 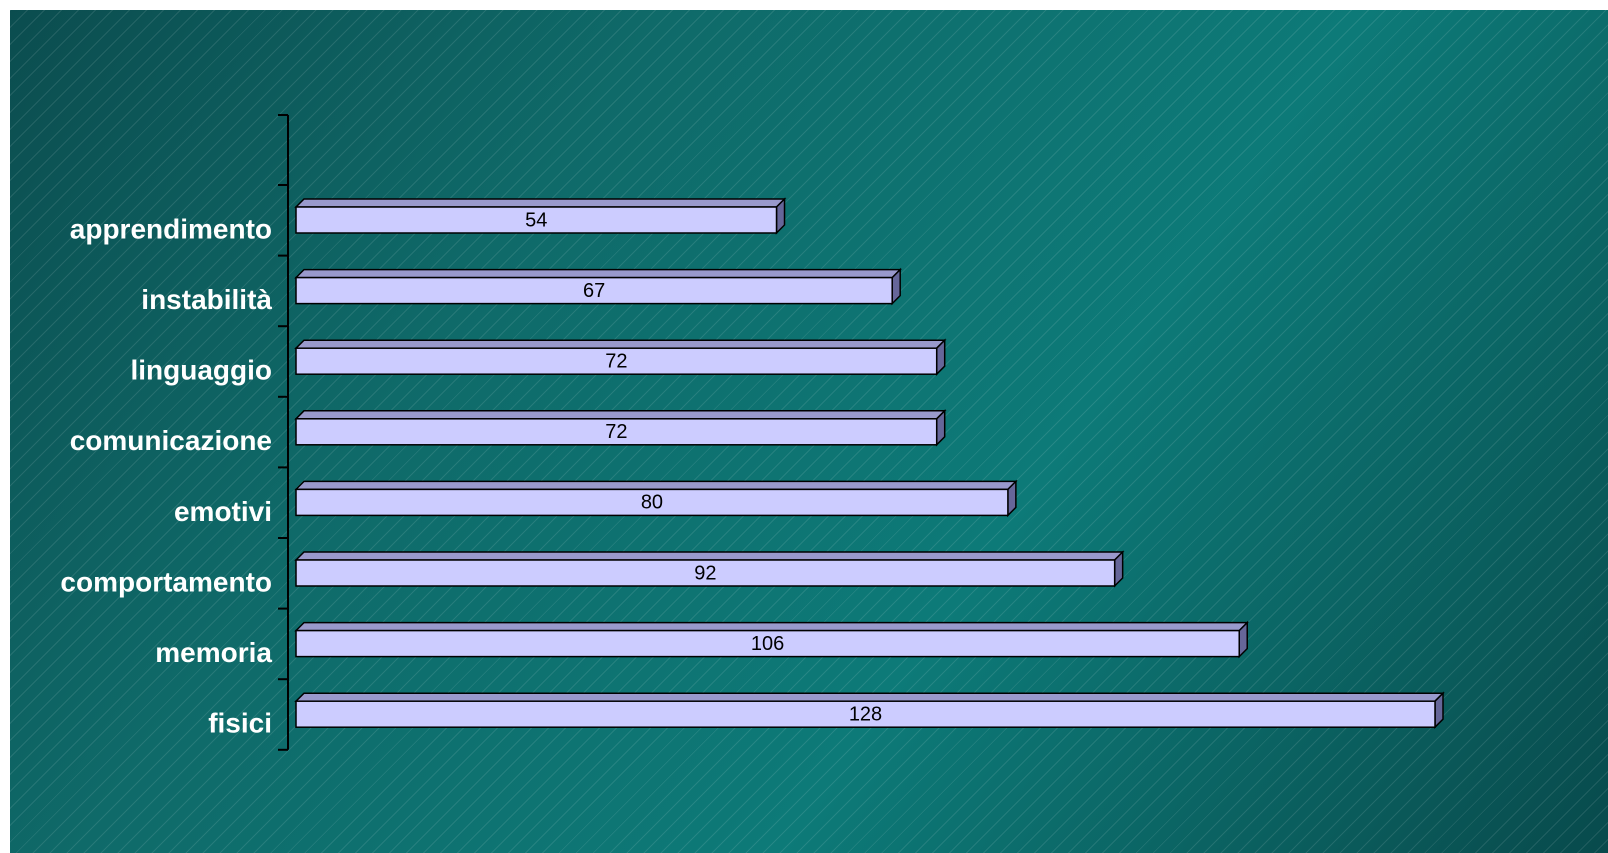 I want to click on category-label: linguaggio, so click(x=201, y=370).